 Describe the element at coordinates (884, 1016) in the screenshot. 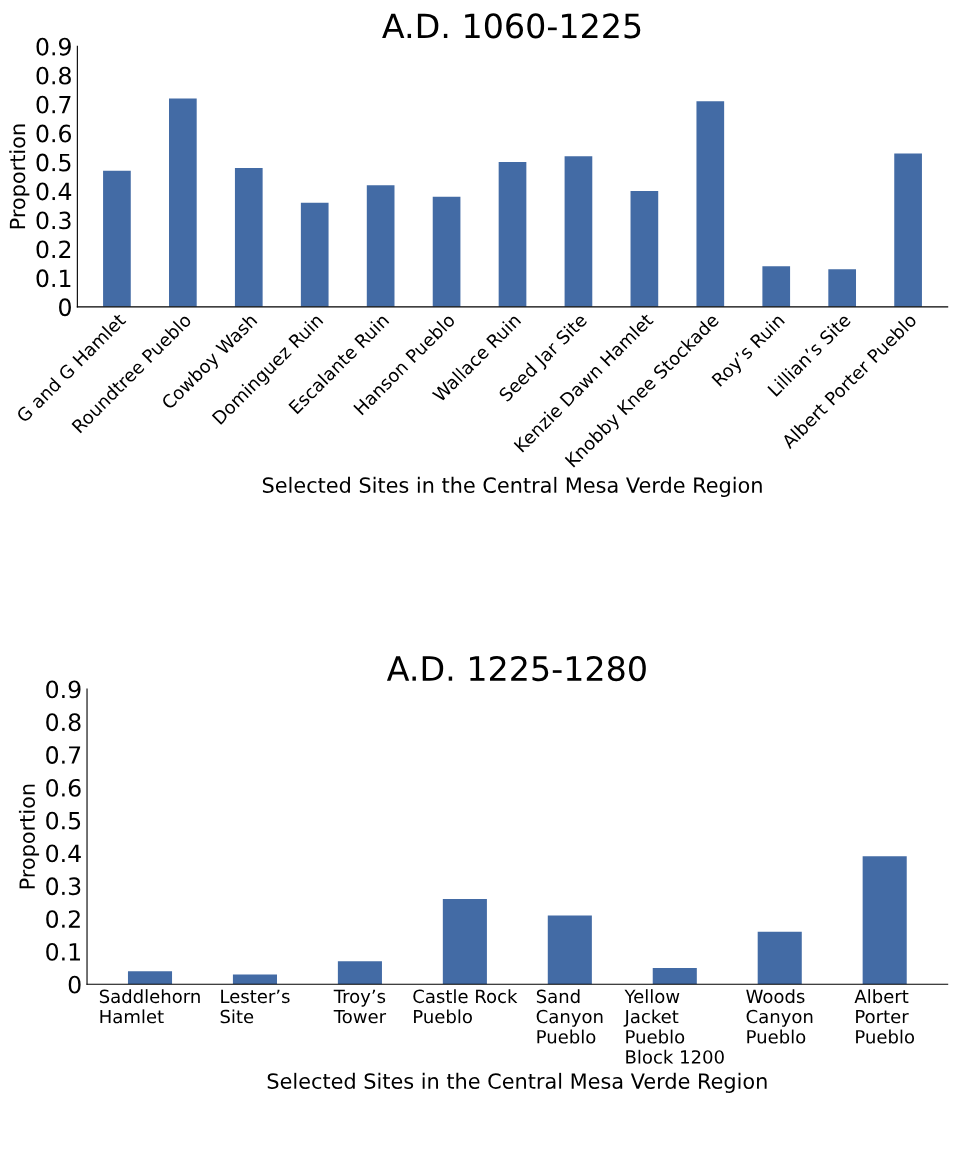

I see `x-tick-label: Albert Porter Pueblo` at that location.